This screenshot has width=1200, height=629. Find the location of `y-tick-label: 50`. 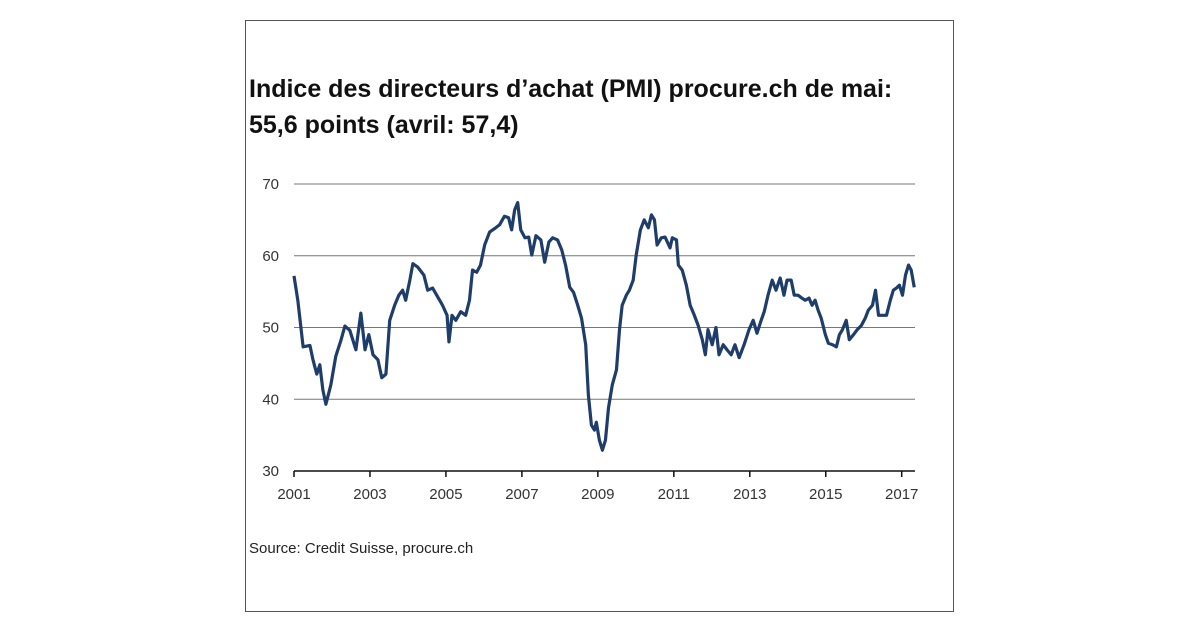

y-tick-label: 50 is located at coordinates (270, 328).